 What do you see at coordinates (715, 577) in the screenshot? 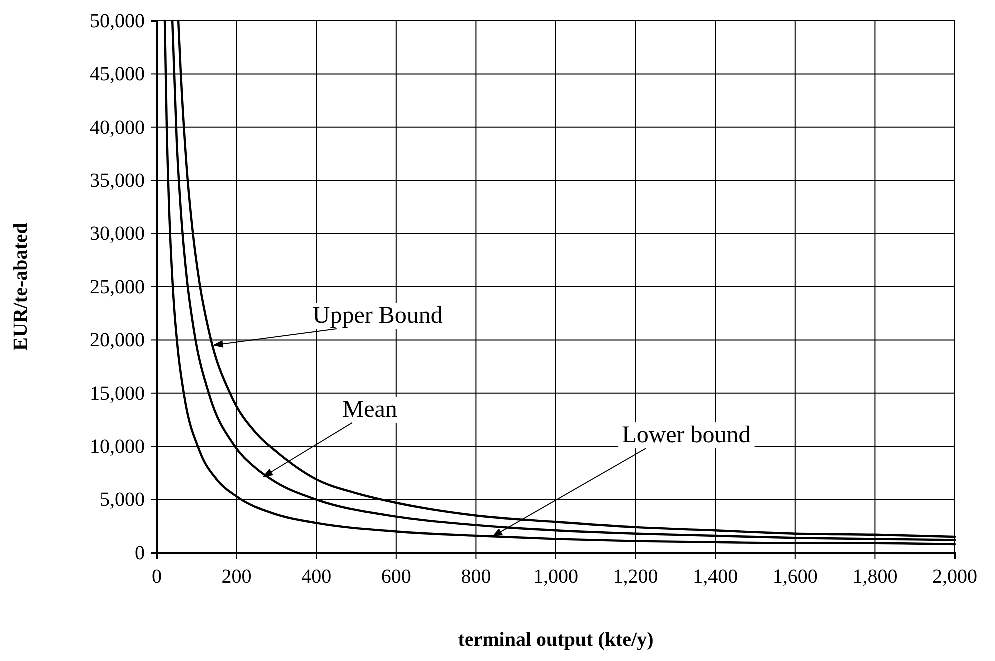
I see `x-tick-label: 1,400` at bounding box center [715, 577].